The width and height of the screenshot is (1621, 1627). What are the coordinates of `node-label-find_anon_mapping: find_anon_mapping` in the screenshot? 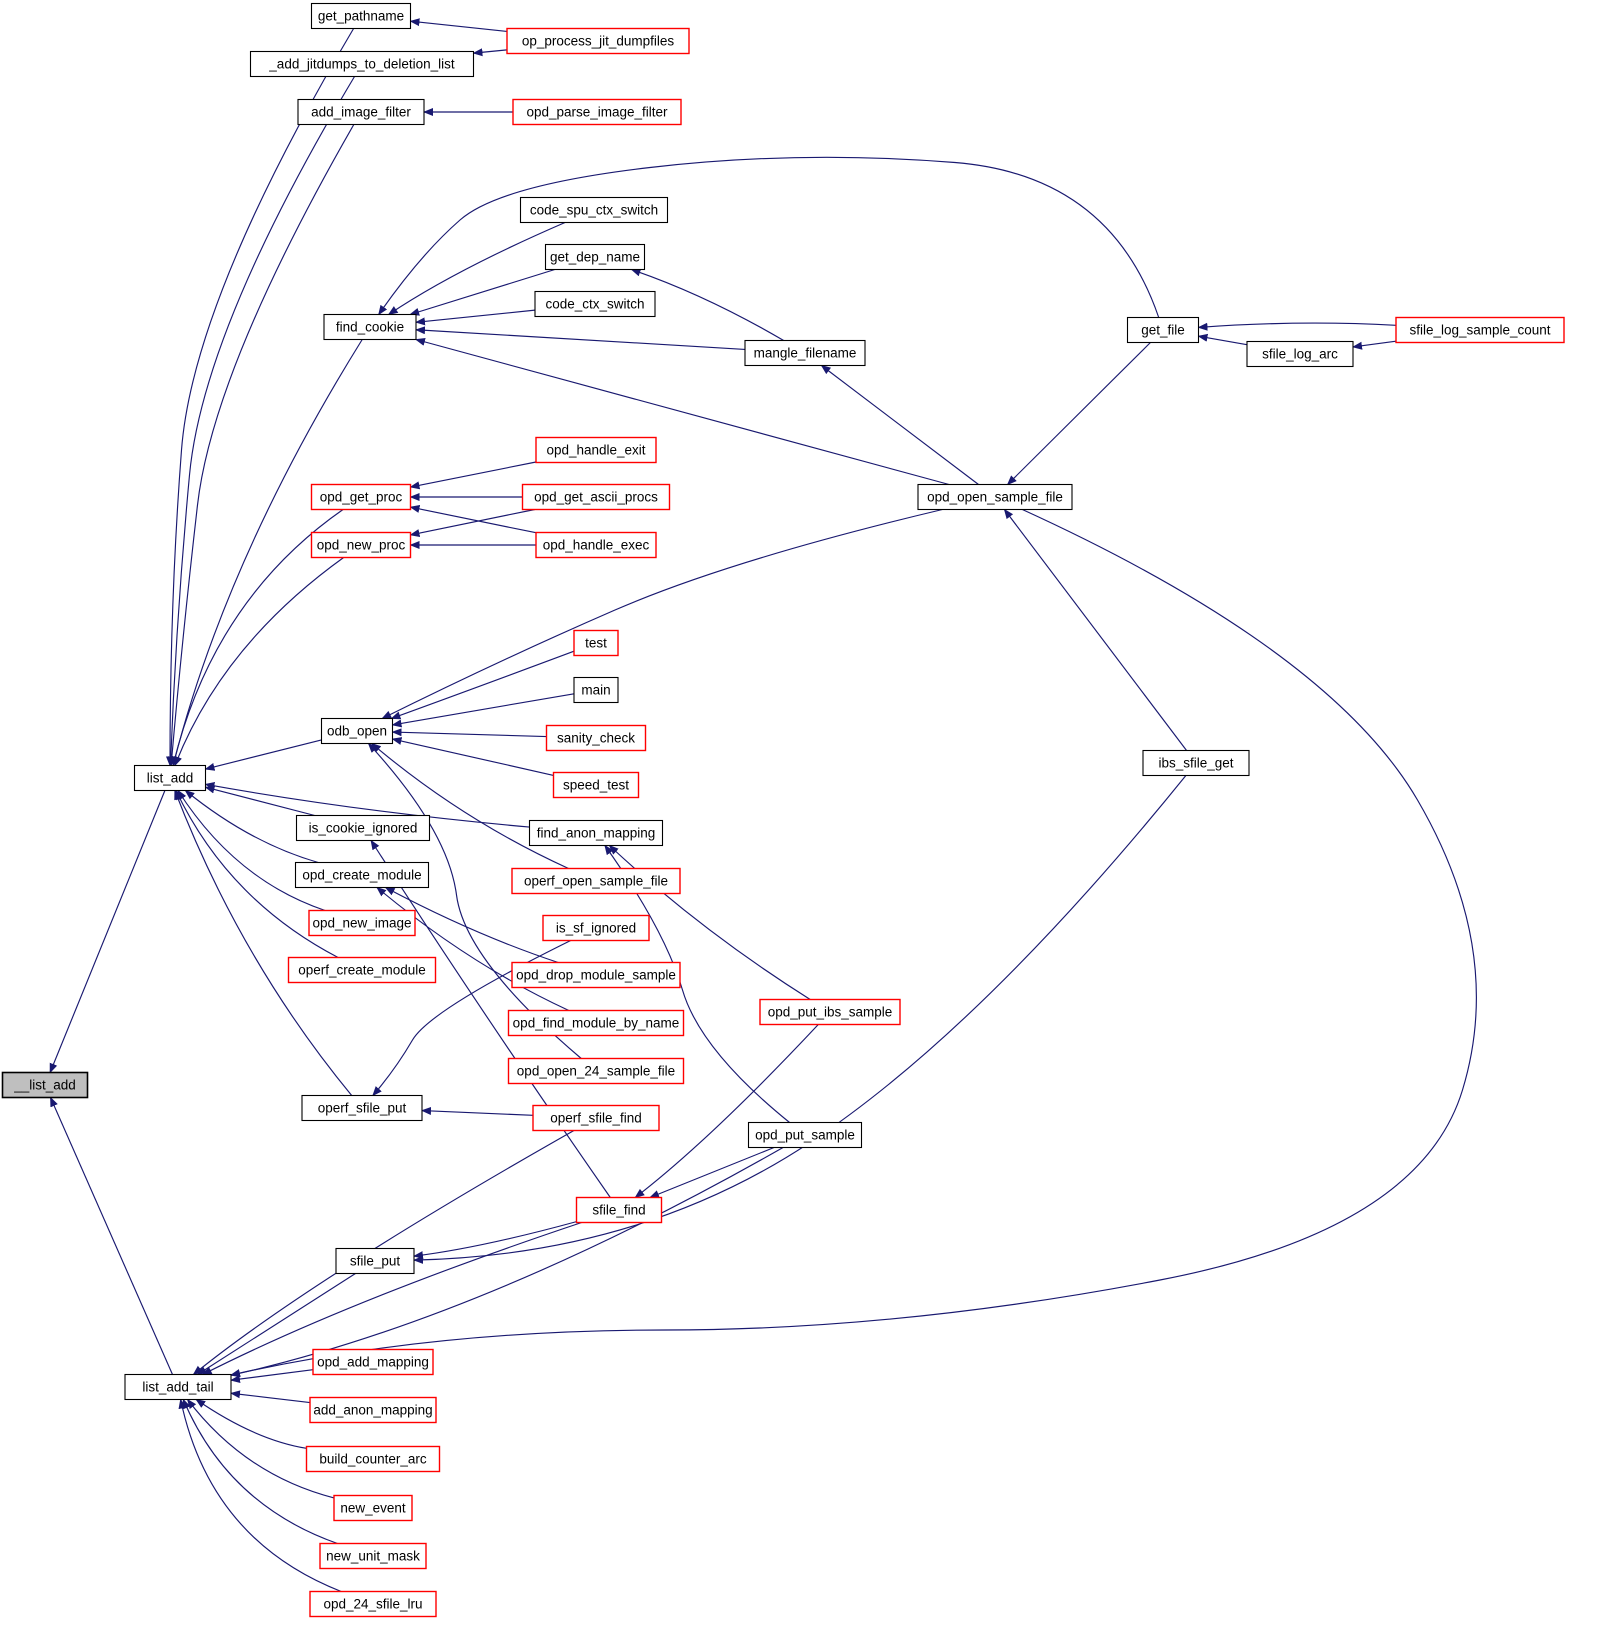 It's located at (596, 833).